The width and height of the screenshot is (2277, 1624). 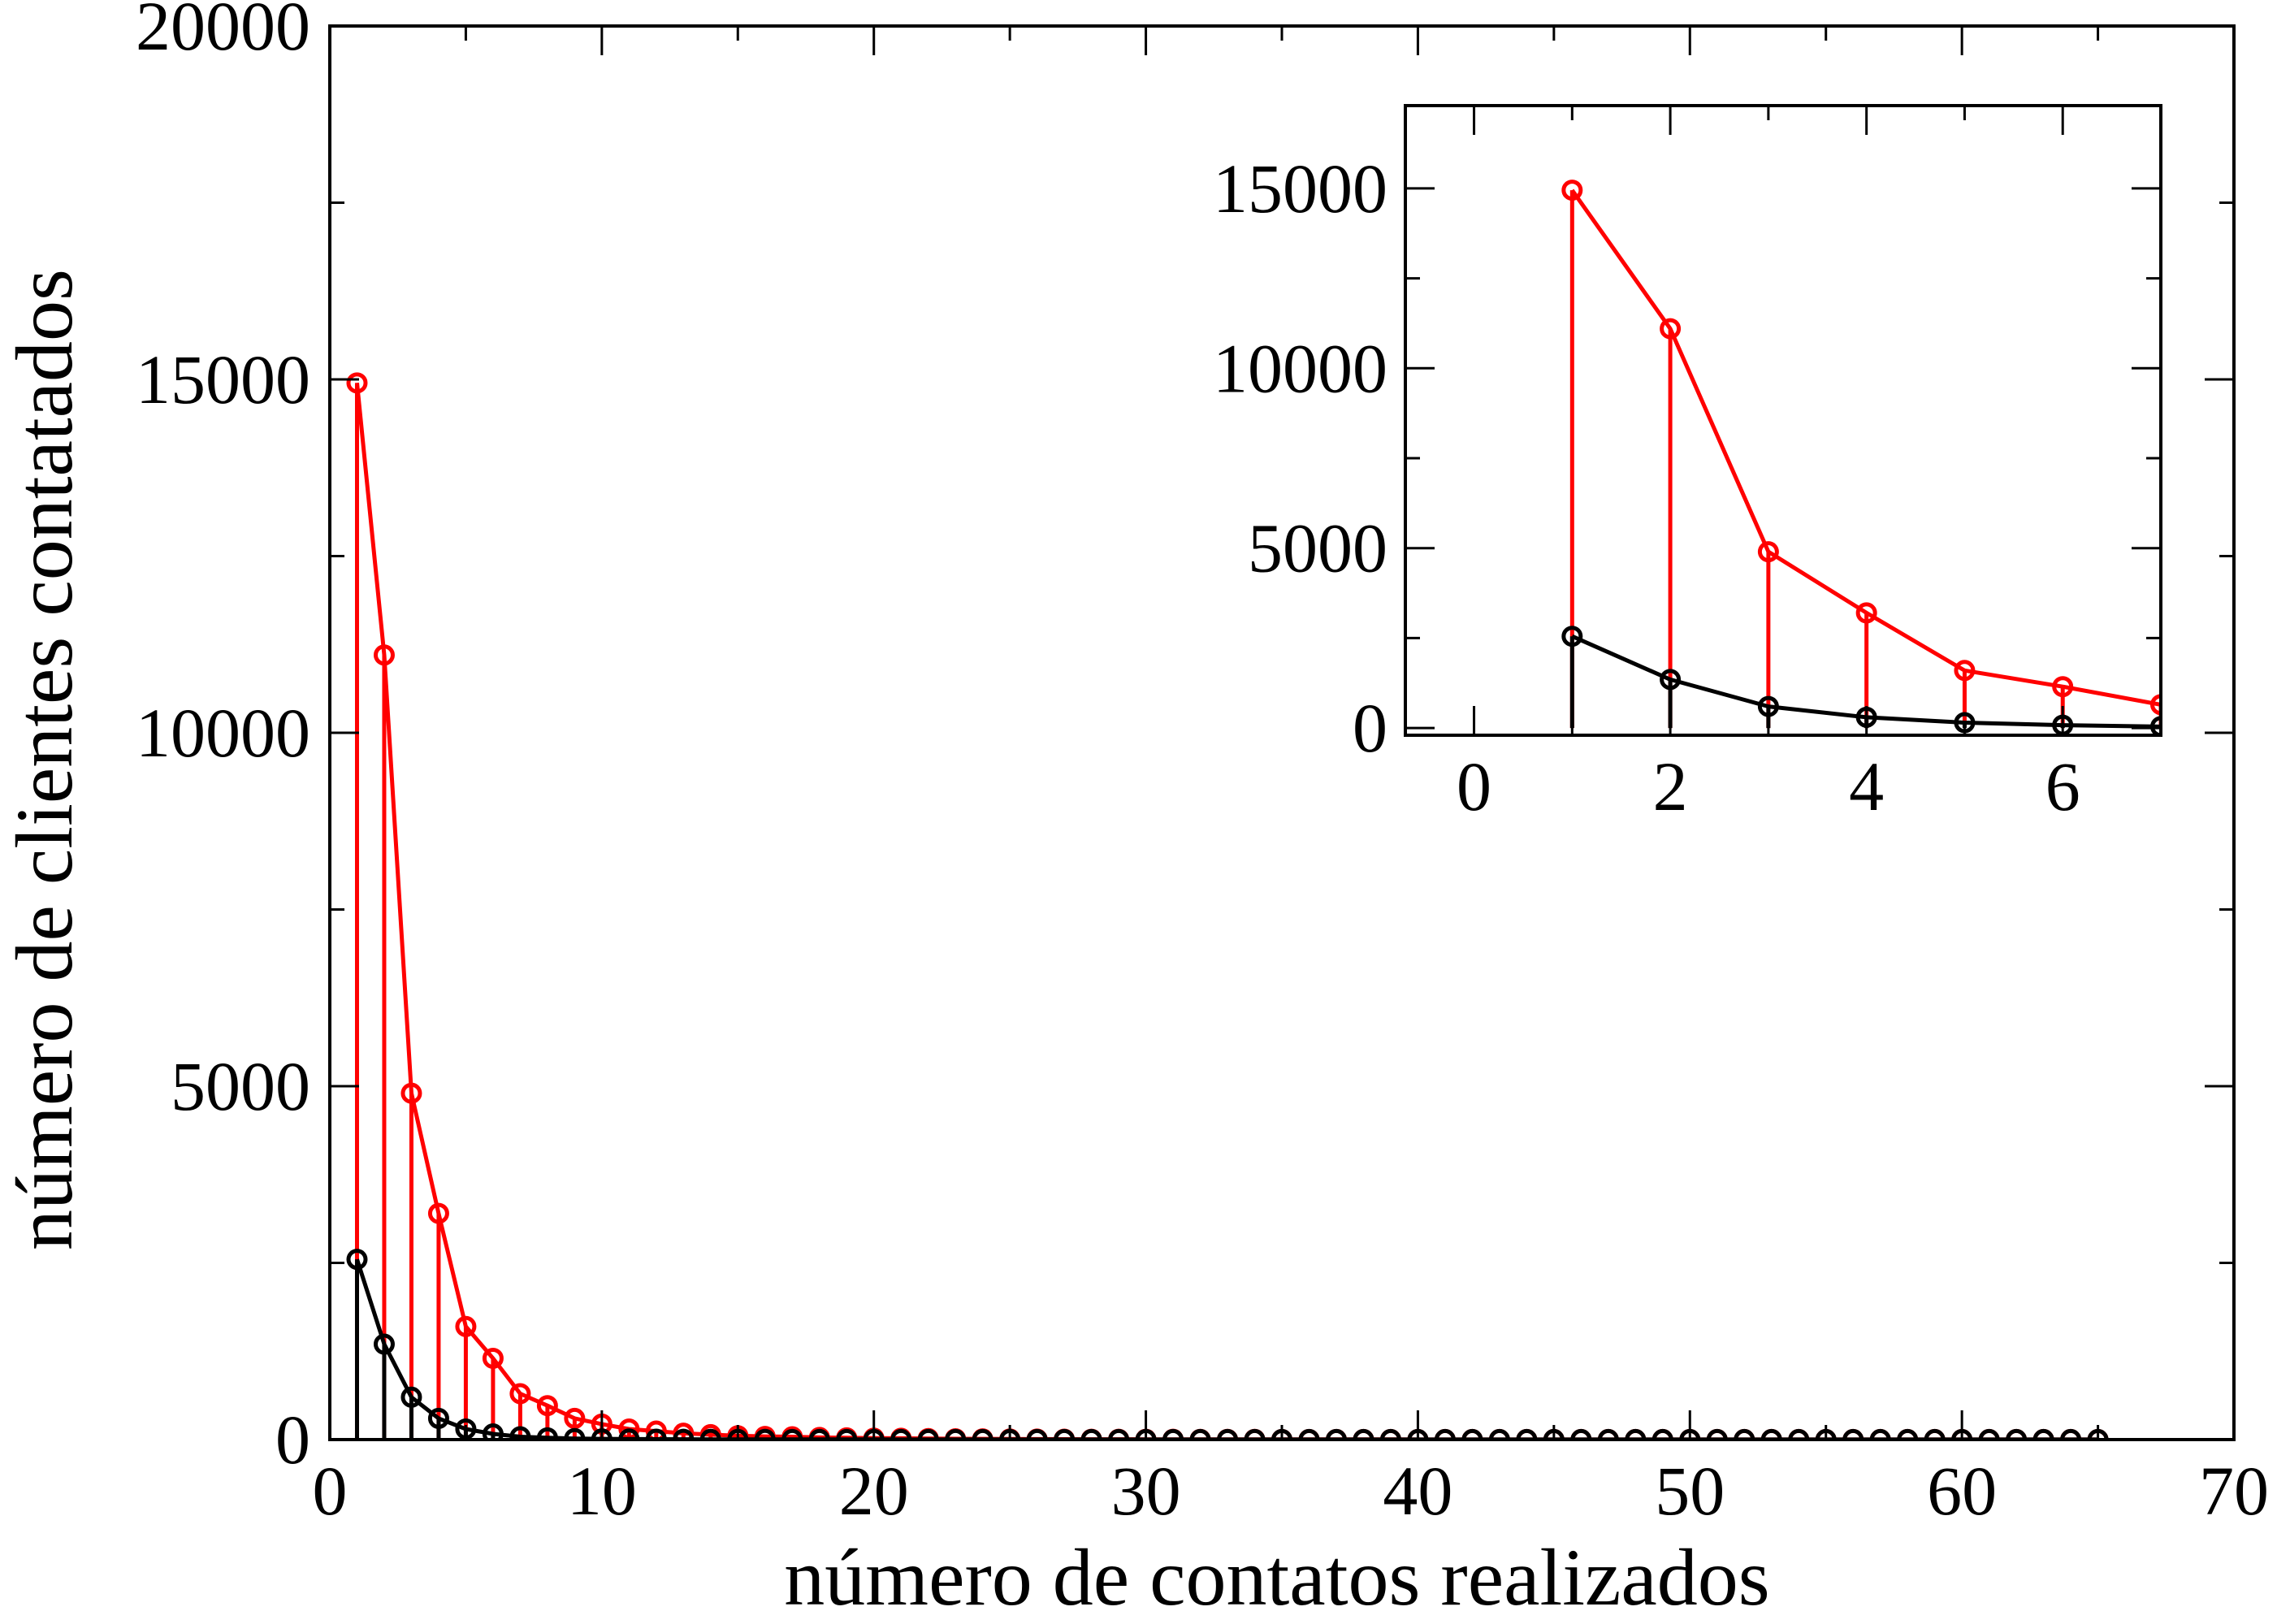 I want to click on inset-y-tick-label: 15000, so click(x=1300, y=188).